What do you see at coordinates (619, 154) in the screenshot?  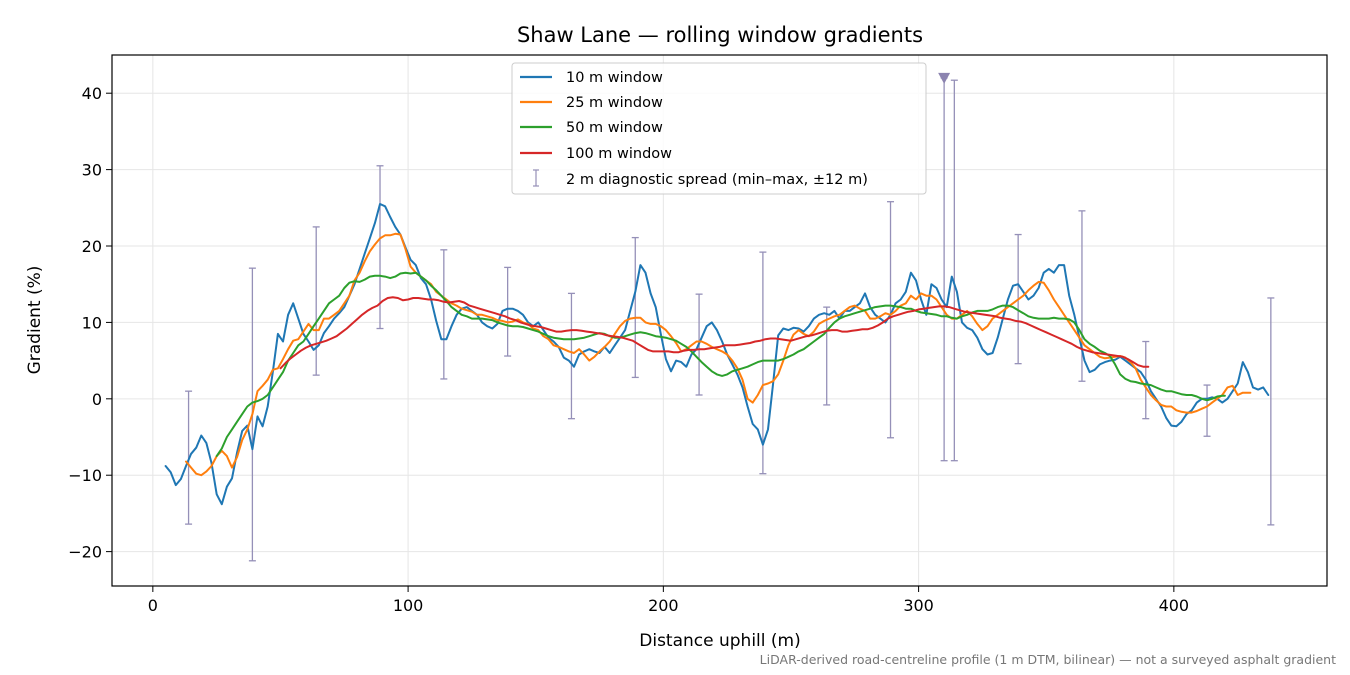 I see `legend-label-100m: 100 m window` at bounding box center [619, 154].